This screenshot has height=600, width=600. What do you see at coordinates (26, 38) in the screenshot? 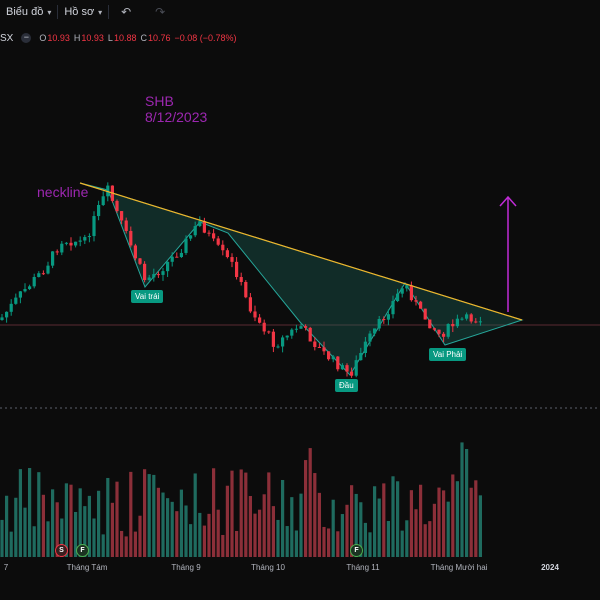
I see `collapse-legend-button: −` at bounding box center [26, 38].